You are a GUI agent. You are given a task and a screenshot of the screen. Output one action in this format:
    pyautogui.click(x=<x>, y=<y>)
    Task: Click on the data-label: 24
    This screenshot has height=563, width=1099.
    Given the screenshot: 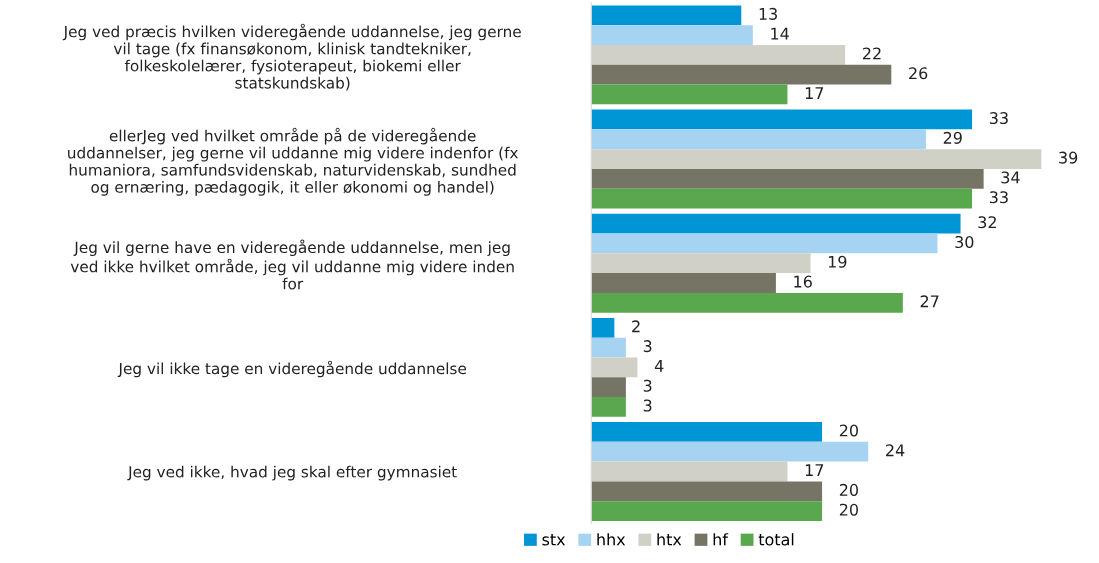 What is the action you would take?
    pyautogui.click(x=895, y=450)
    